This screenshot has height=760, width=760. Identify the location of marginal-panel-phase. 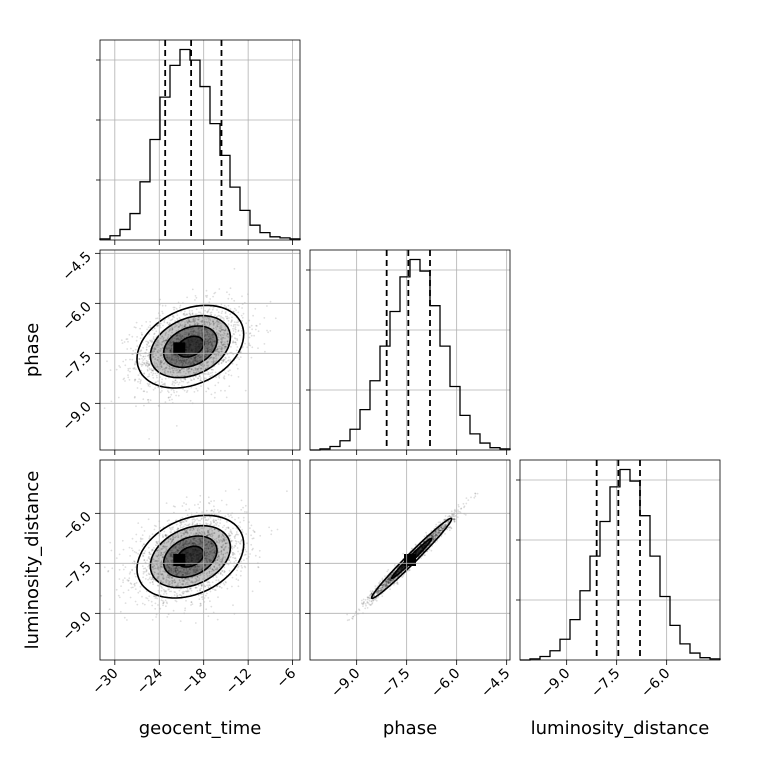
(408, 350).